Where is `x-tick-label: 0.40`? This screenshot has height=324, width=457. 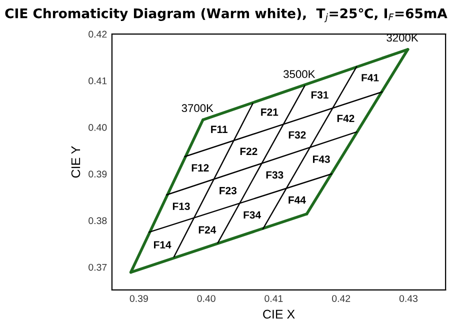
x-tick-label: 0.40 is located at coordinates (206, 298).